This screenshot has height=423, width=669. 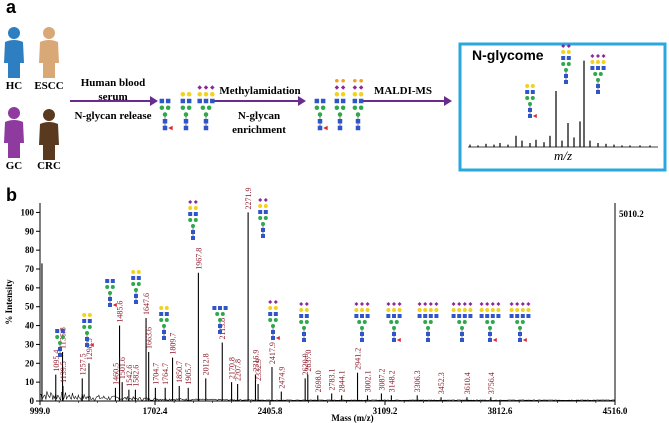 I want to click on group-label-hc: HC, so click(x=14, y=86).